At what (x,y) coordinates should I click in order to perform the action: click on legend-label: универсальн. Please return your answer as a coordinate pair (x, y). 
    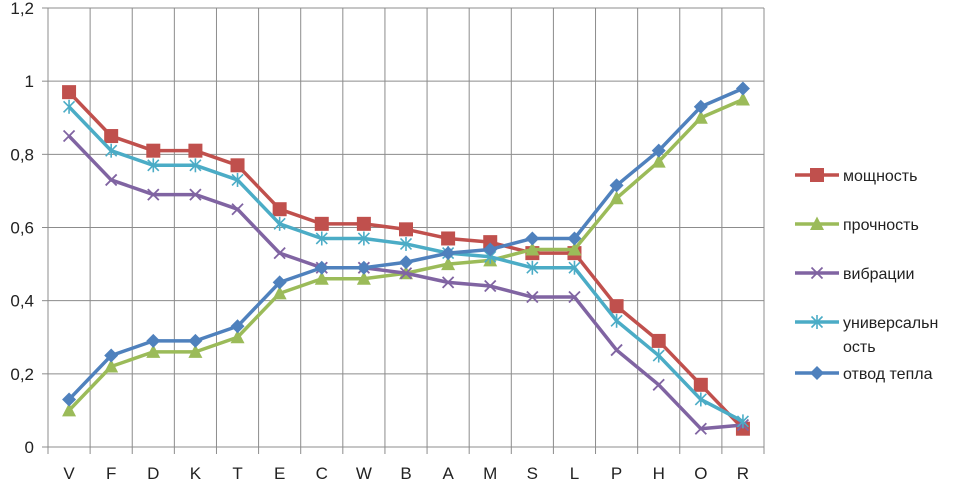
    Looking at the image, I should click on (890, 323).